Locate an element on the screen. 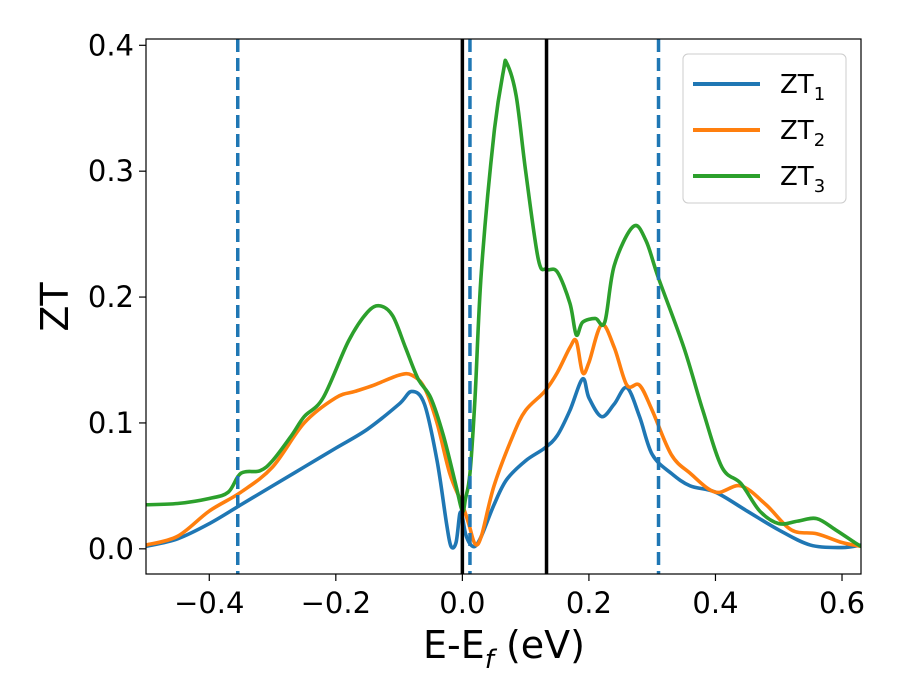 The width and height of the screenshot is (900, 700). x-tick-label: 0.0 is located at coordinates (462, 603).